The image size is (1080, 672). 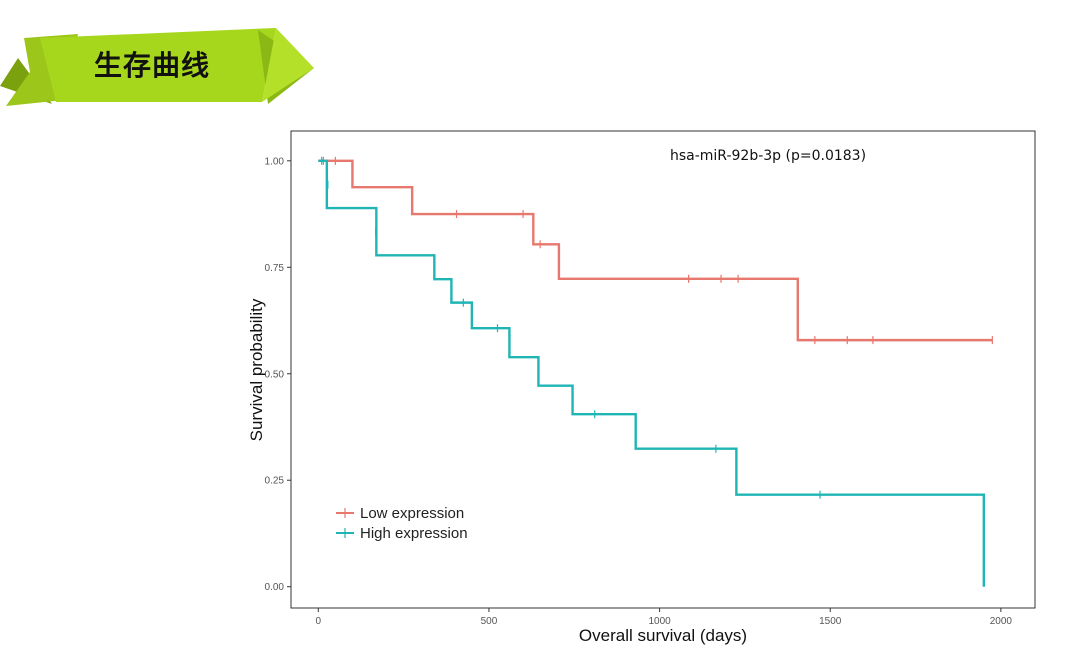 What do you see at coordinates (256, 369) in the screenshot?
I see `y-axis-title: Survival probability` at bounding box center [256, 369].